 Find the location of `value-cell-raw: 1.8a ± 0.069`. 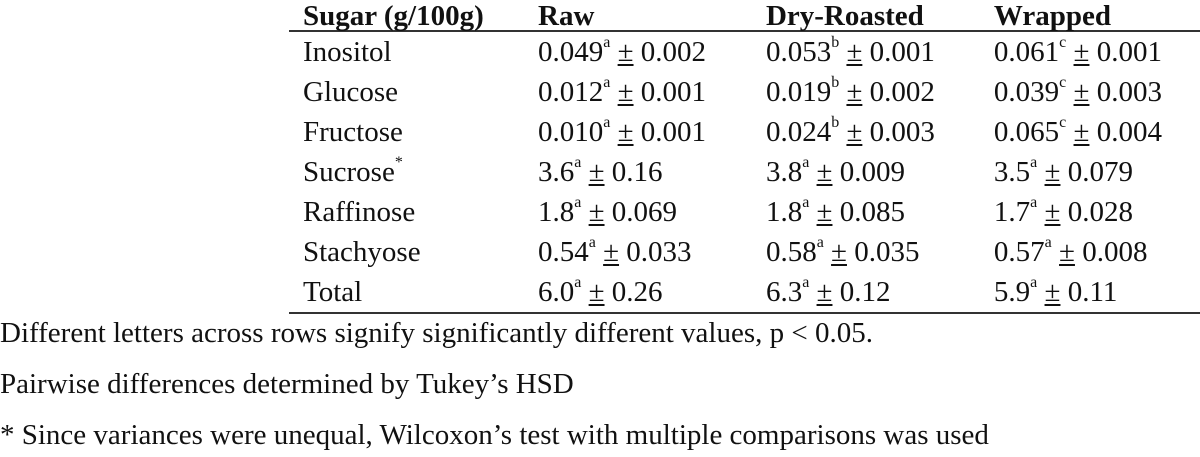

value-cell-raw: 1.8a ± 0.069 is located at coordinates (652, 212).